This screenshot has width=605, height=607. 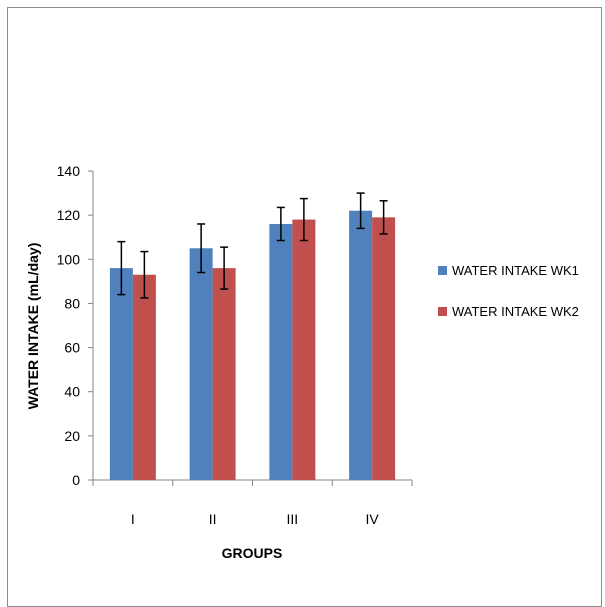 What do you see at coordinates (69, 259) in the screenshot?
I see `y-tick-label: 100` at bounding box center [69, 259].